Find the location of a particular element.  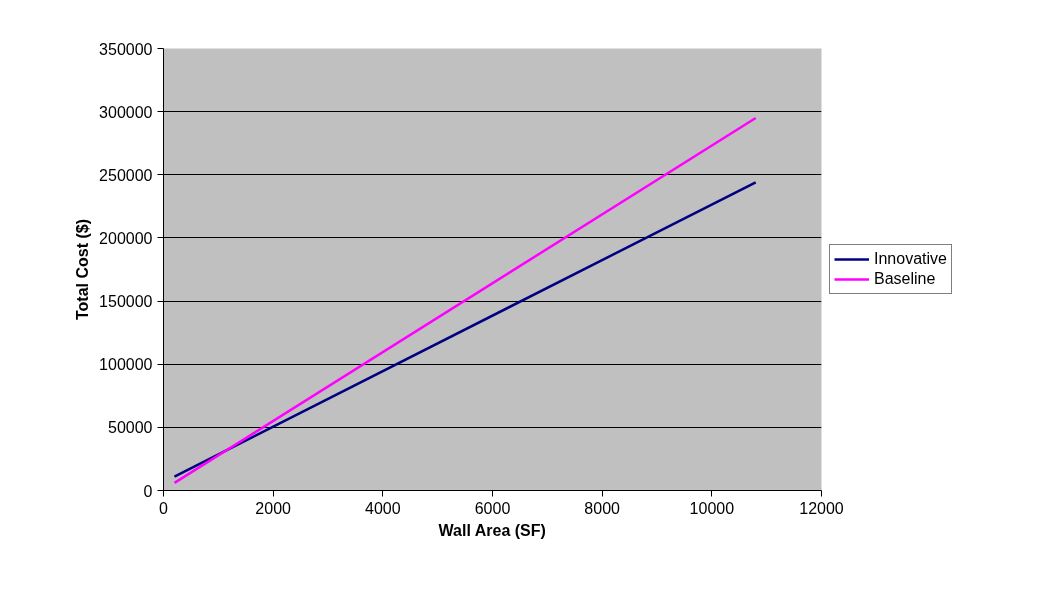

y-tick-label: 50000 is located at coordinates (130, 428).